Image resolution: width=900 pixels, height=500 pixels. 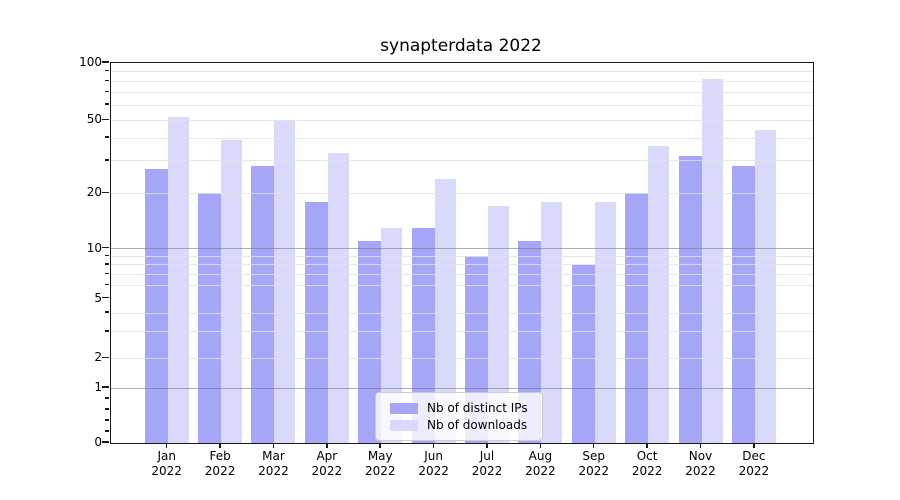 I want to click on x-tick-label: Apr 2022, so click(x=327, y=463).